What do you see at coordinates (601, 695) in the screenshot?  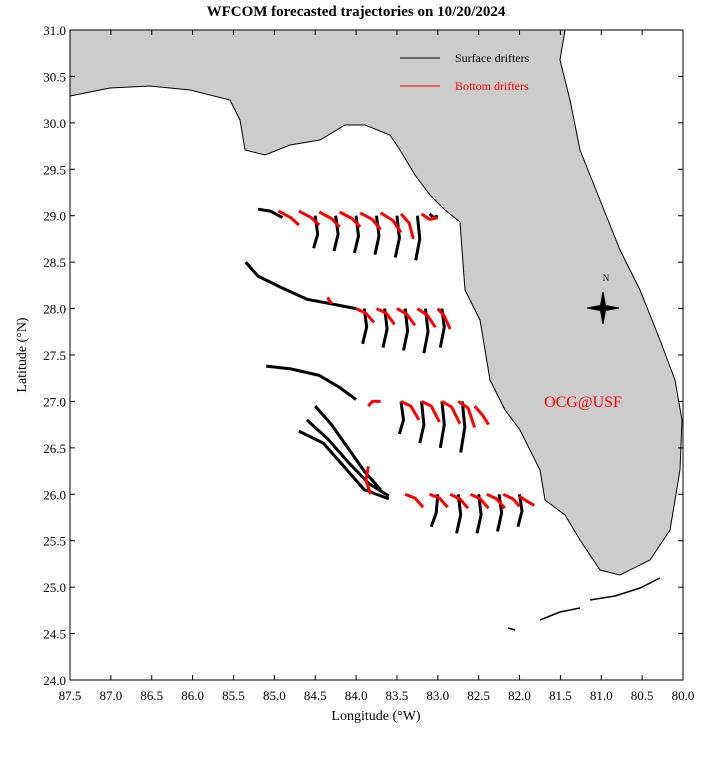 I see `x-tick-label: 81.0` at bounding box center [601, 695].